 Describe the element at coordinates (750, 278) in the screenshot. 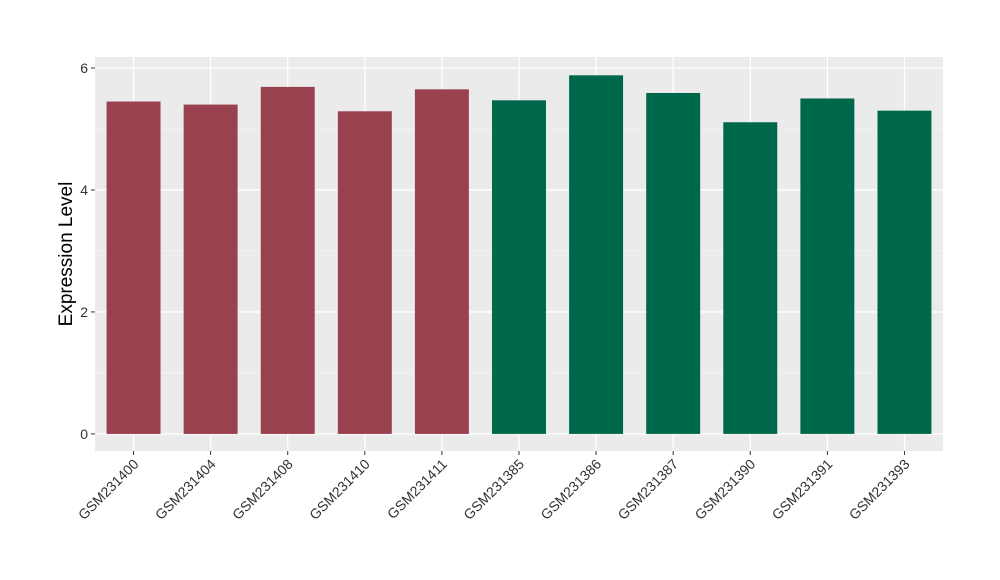

I see `bar-GSM231390` at that location.